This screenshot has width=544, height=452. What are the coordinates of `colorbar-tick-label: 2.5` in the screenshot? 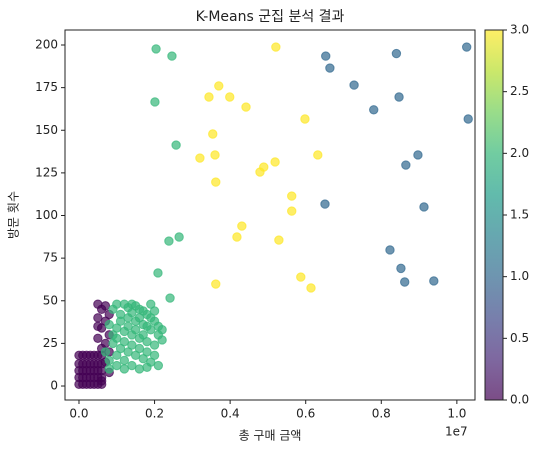 It's located at (519, 91).